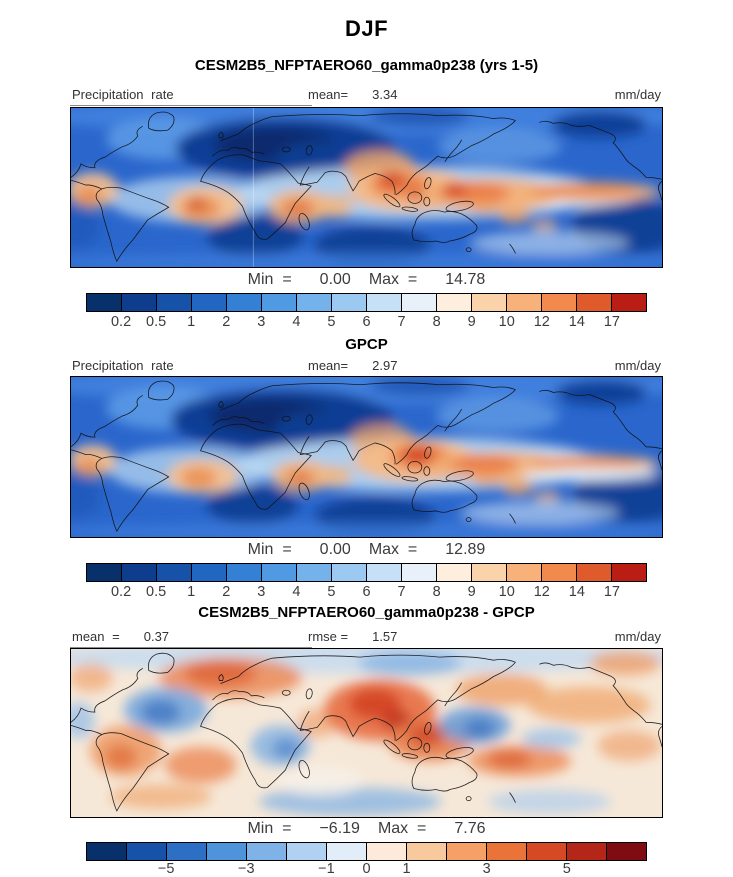 The image size is (733, 877). What do you see at coordinates (366, 28) in the screenshot?
I see `figure-season-title: DJF` at bounding box center [366, 28].